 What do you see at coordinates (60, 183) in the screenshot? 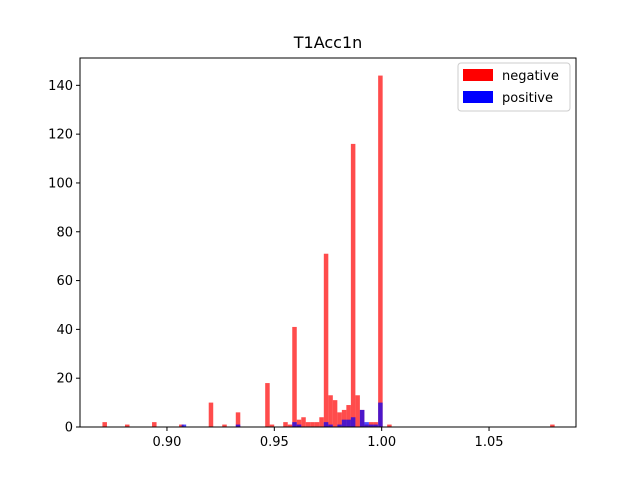
I see `y-tick-label: 100` at bounding box center [60, 183].